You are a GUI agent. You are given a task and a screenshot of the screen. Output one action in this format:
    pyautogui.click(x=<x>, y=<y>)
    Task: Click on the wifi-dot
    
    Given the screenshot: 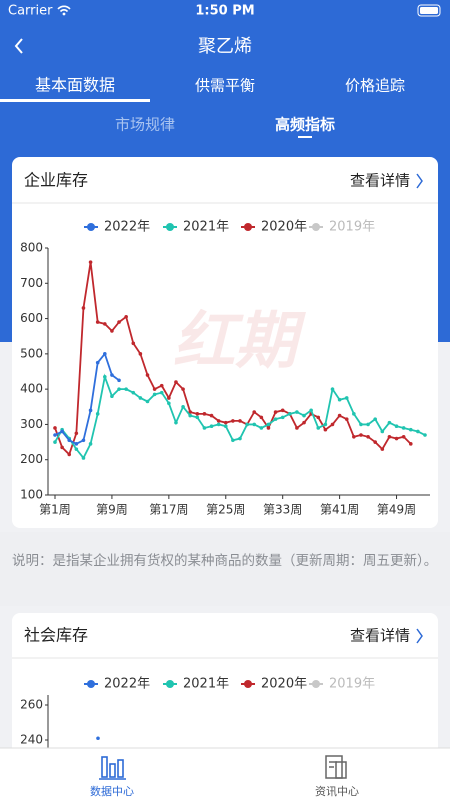 What is the action you would take?
    pyautogui.click(x=64, y=14)
    